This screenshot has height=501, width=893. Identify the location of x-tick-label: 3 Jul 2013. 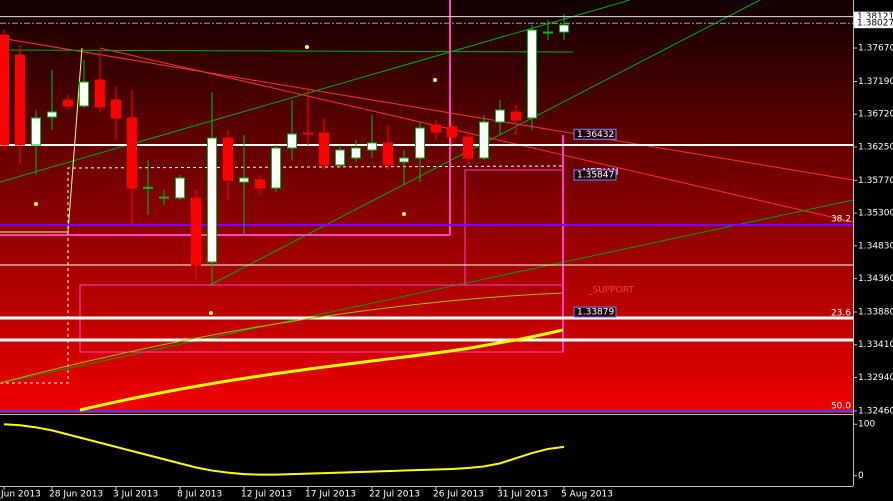
(135, 495).